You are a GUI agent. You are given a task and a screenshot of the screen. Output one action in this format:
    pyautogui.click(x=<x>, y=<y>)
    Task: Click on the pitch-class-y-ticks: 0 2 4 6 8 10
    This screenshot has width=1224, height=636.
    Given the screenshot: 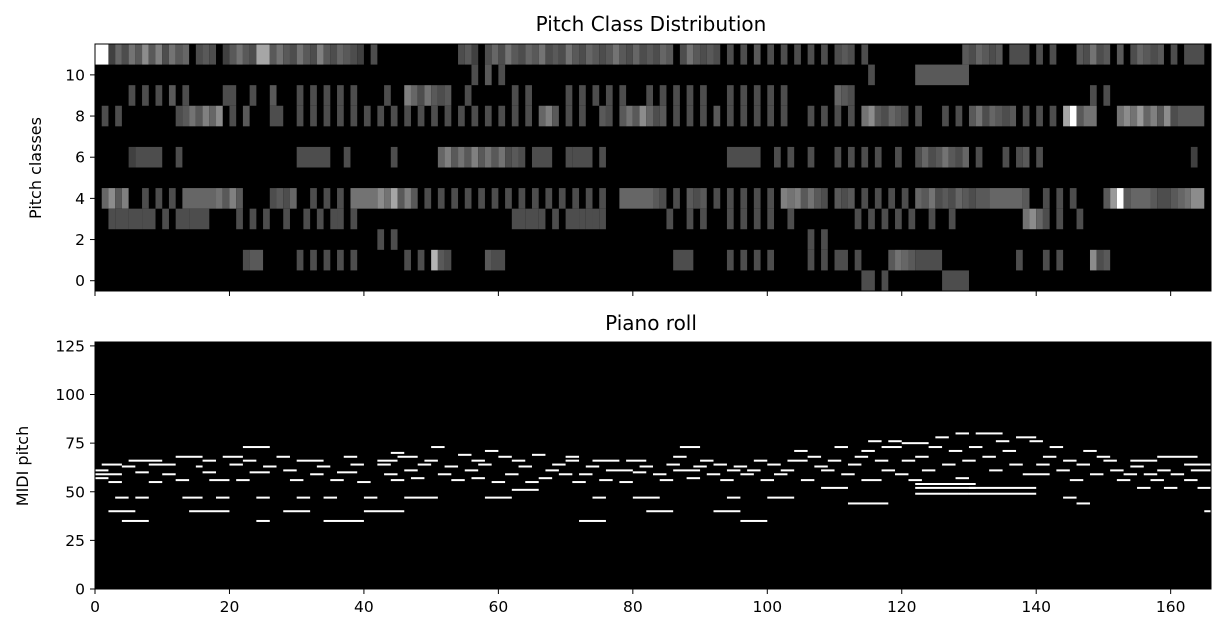 What is the action you would take?
    pyautogui.click(x=80, y=178)
    